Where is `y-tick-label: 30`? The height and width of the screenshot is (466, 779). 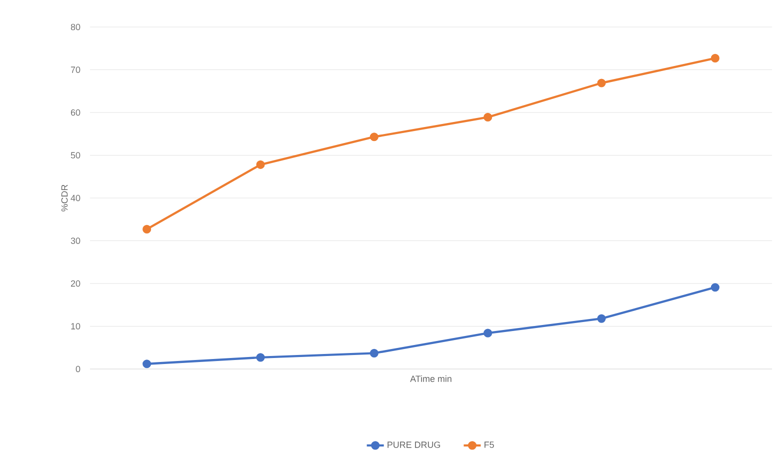
y-tick-label: 30 is located at coordinates (75, 241).